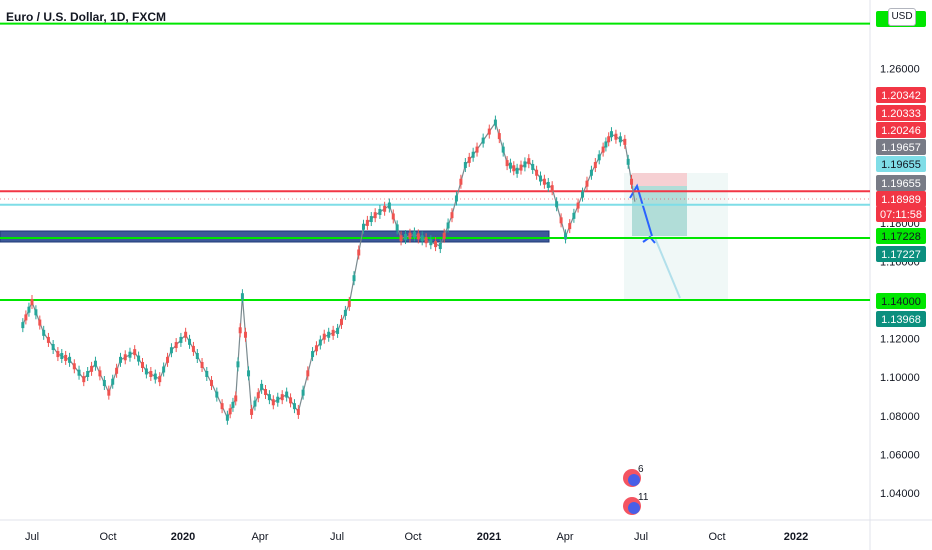 The image size is (932, 550). I want to click on x-tick-label: 2022, so click(796, 537).